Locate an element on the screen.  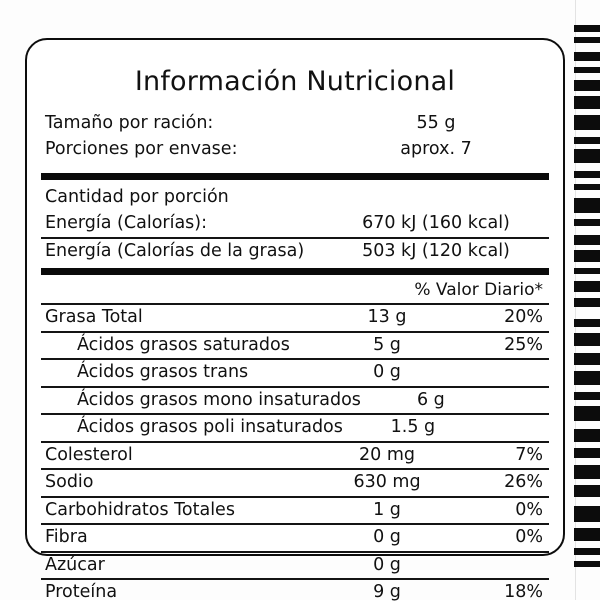
servings-per-container-value: aprox. 7 is located at coordinates (436, 148).